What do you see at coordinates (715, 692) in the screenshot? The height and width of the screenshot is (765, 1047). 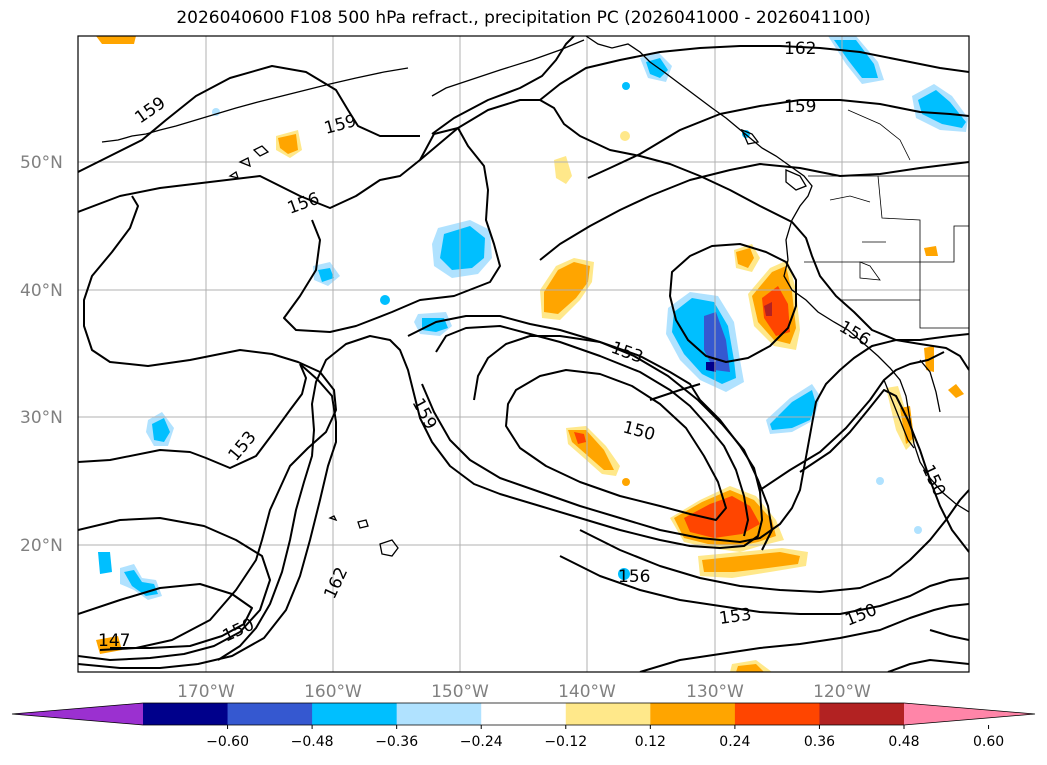 I see `longitude-label: 130°W` at bounding box center [715, 692].